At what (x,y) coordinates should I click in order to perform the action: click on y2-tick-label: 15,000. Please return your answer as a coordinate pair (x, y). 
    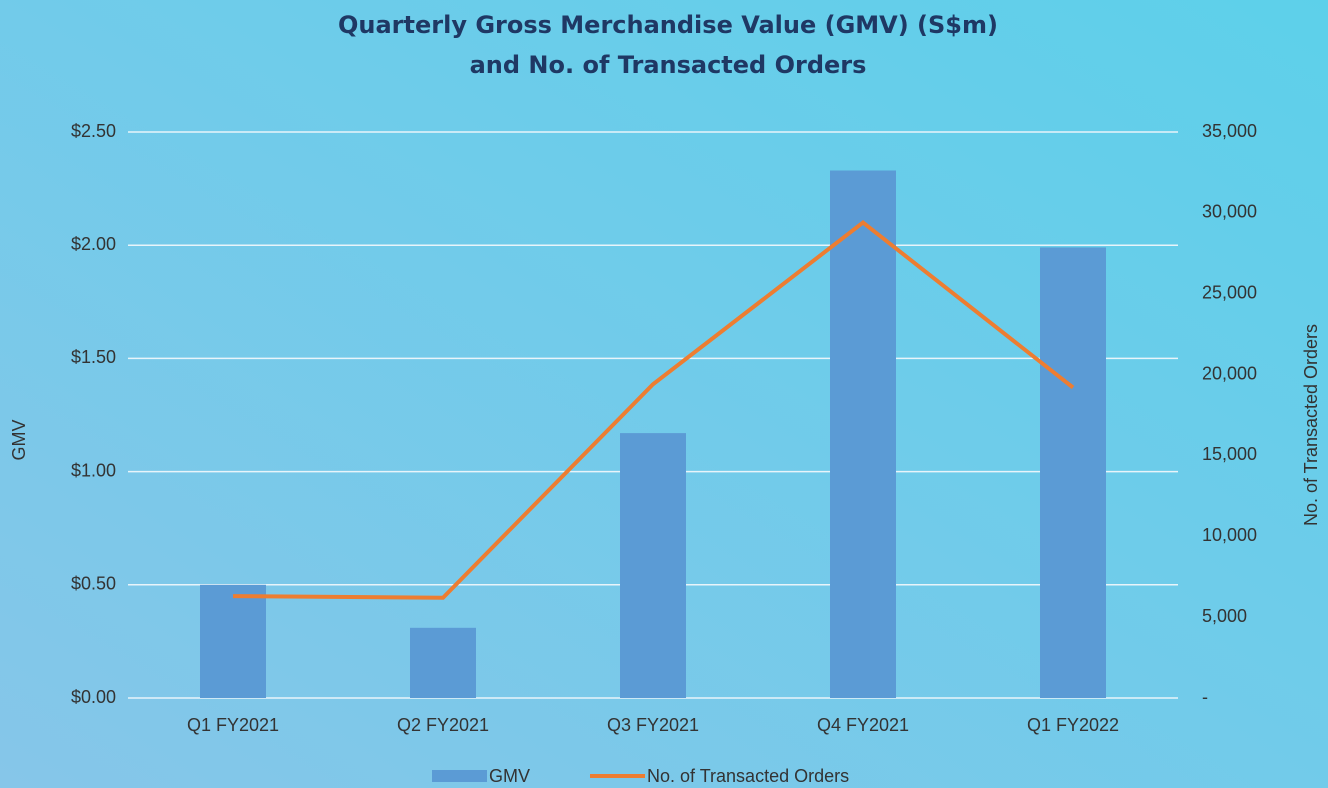
    Looking at the image, I should click on (1229, 454).